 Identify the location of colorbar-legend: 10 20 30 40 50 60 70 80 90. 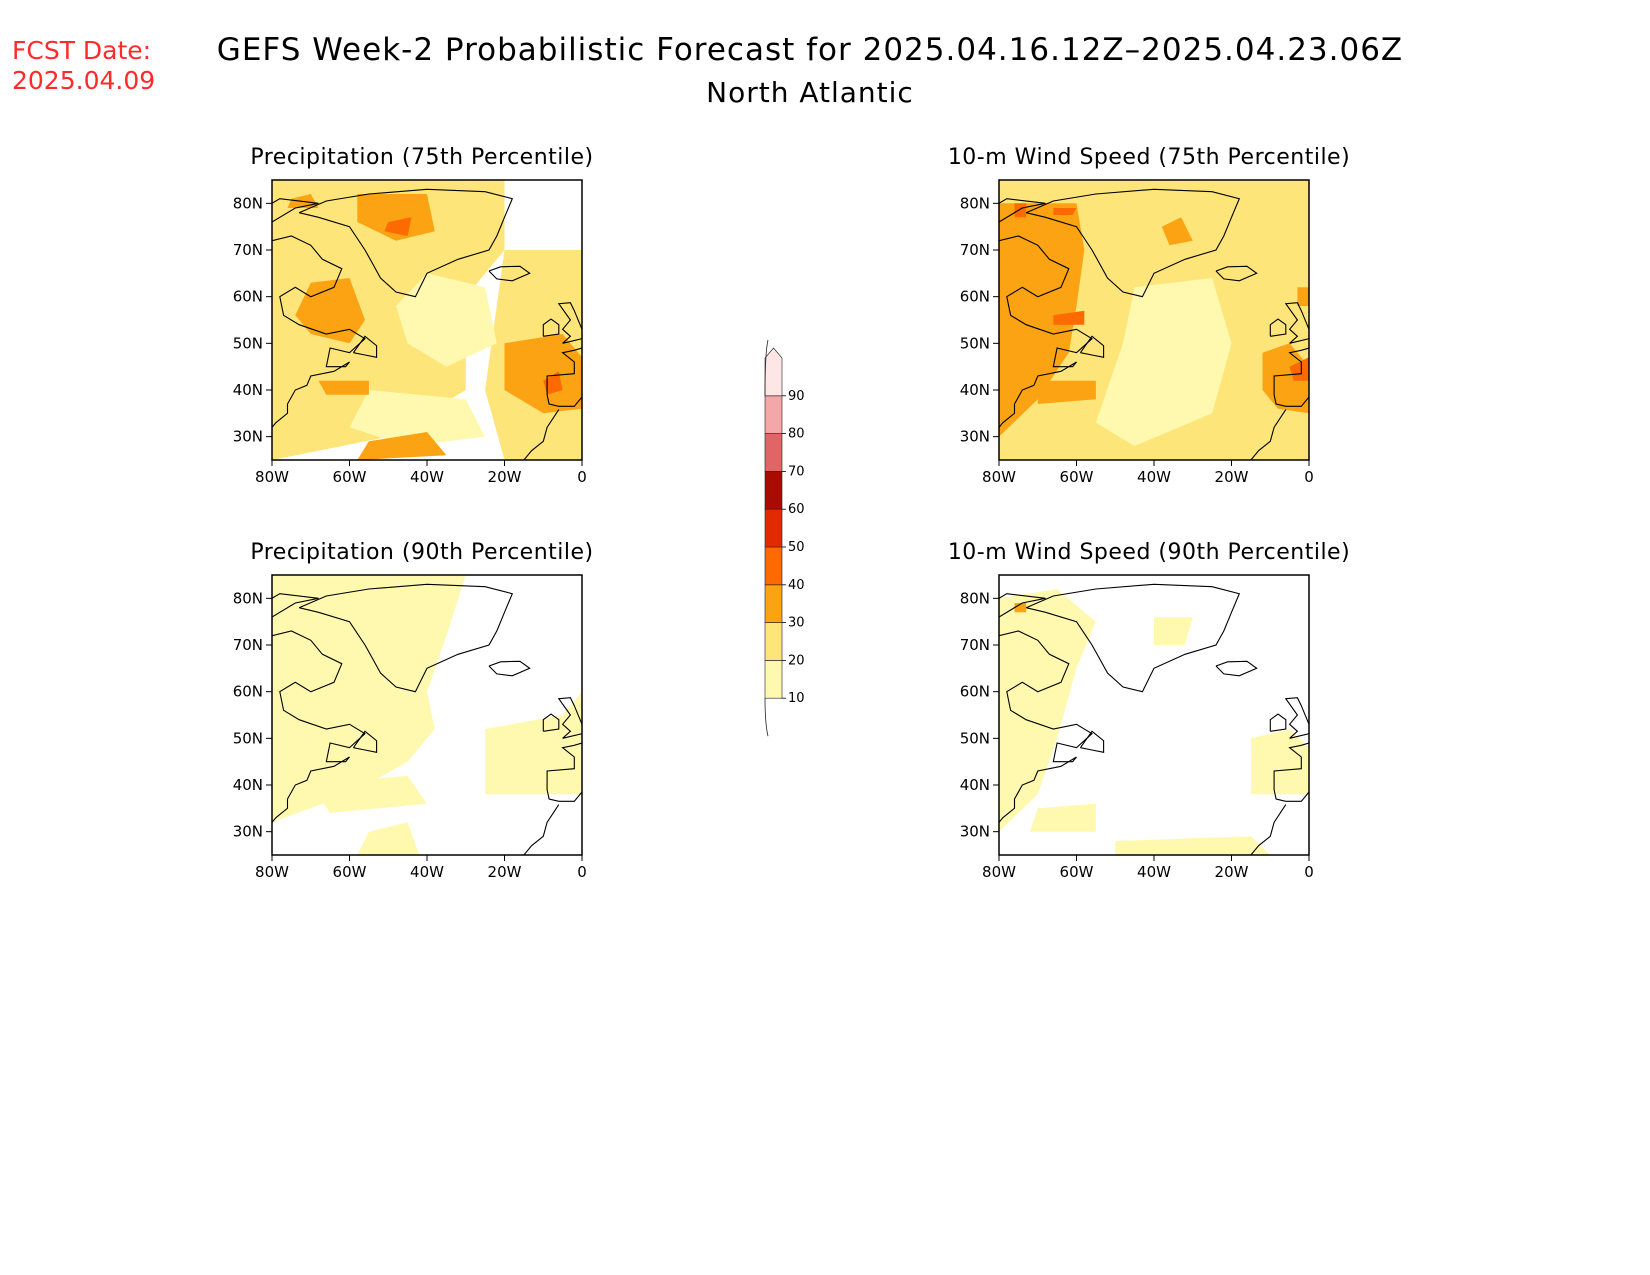
(820, 540).